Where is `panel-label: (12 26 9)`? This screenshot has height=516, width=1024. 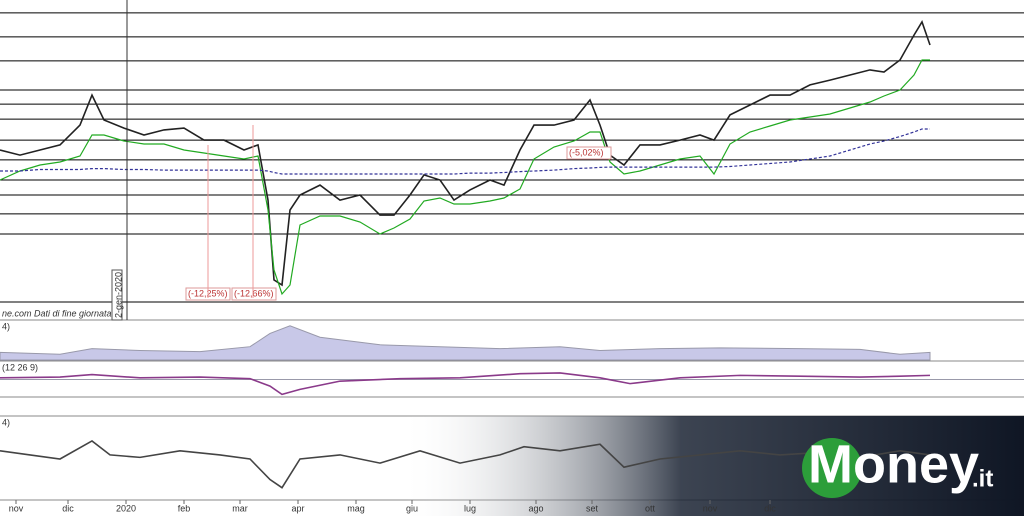
panel-label: (12 26 9) is located at coordinates (20, 367).